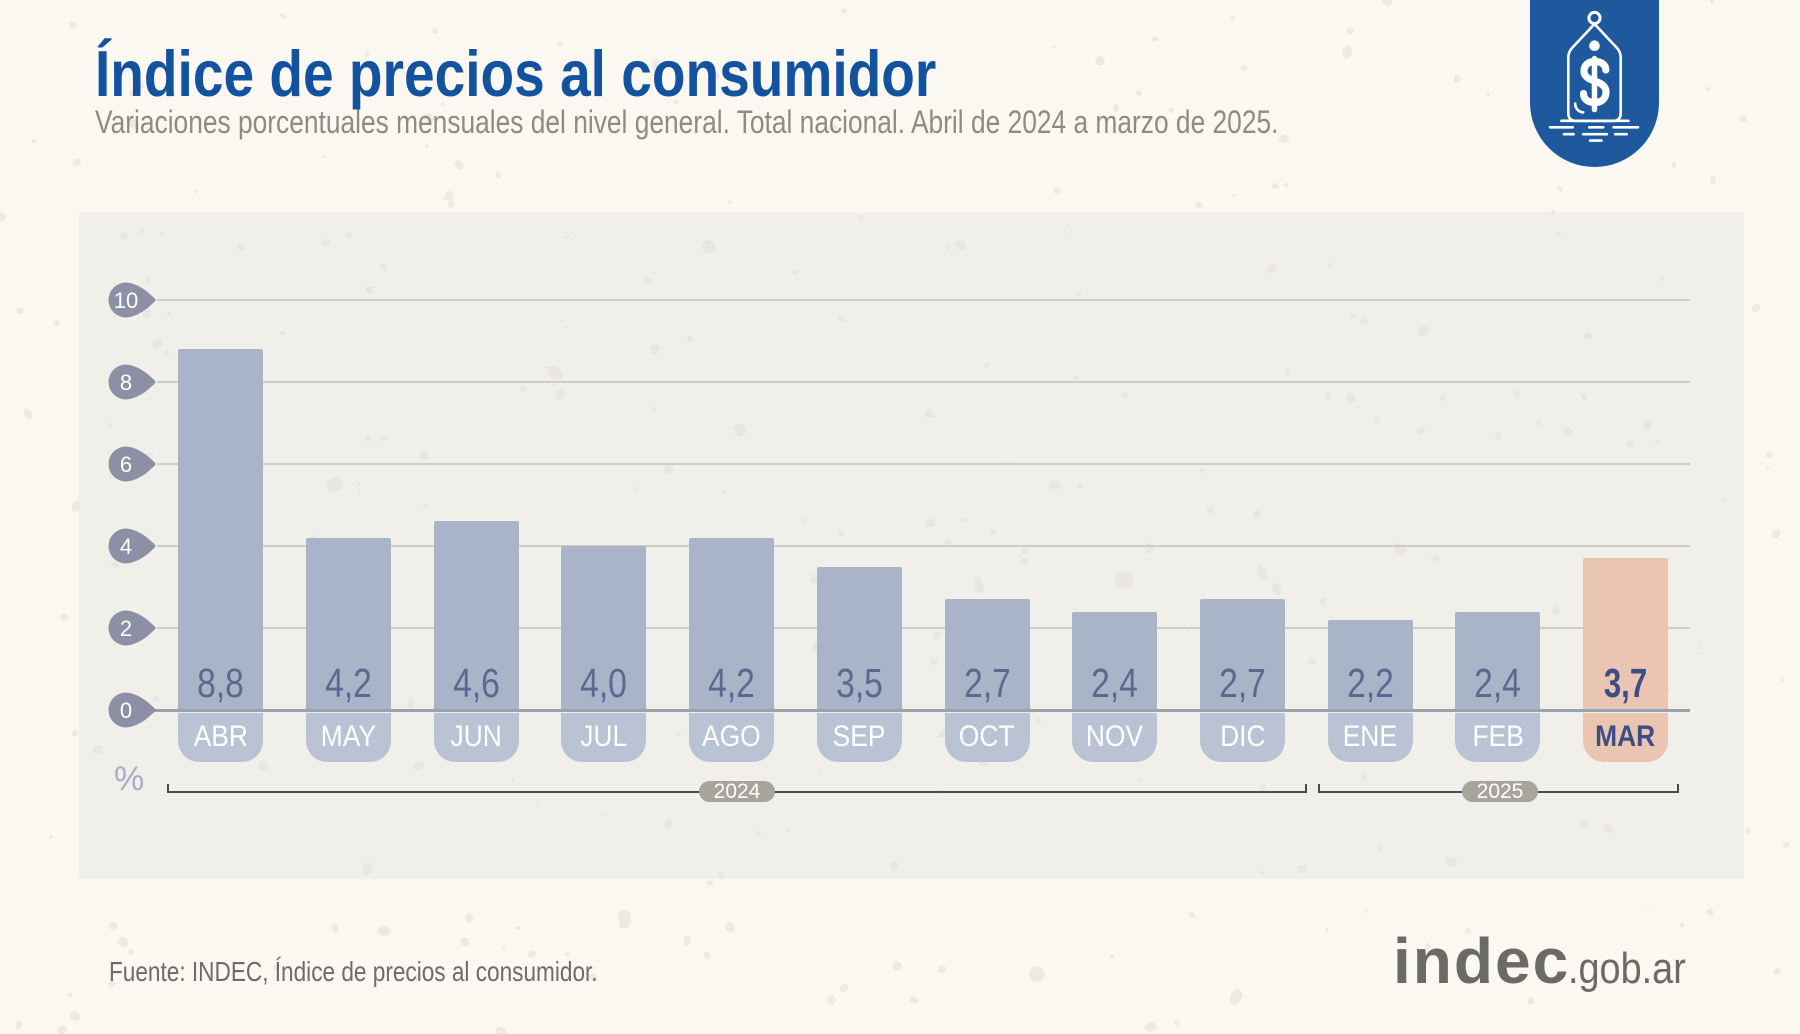  I want to click on svg-text: 4, so click(126, 546).